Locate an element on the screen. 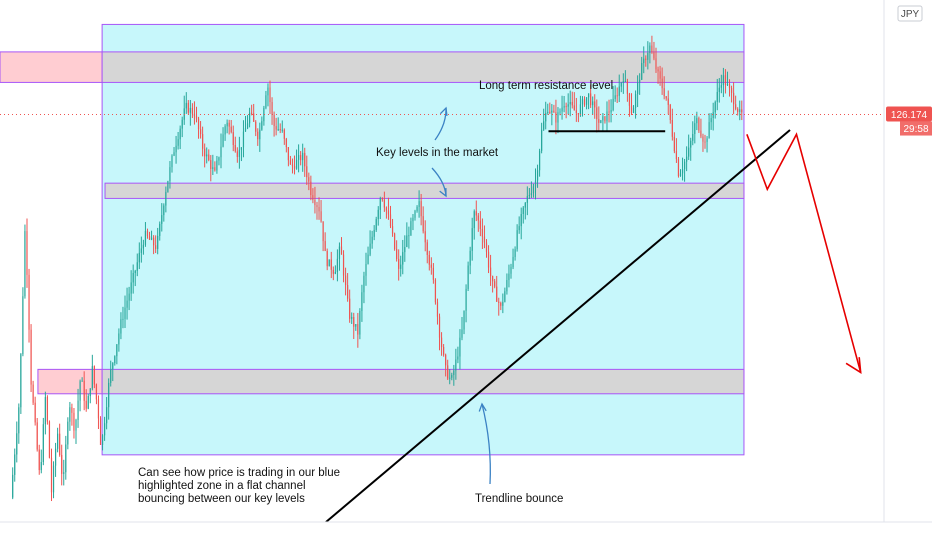 The image size is (932, 555). key-level-zone is located at coordinates (424, 190).